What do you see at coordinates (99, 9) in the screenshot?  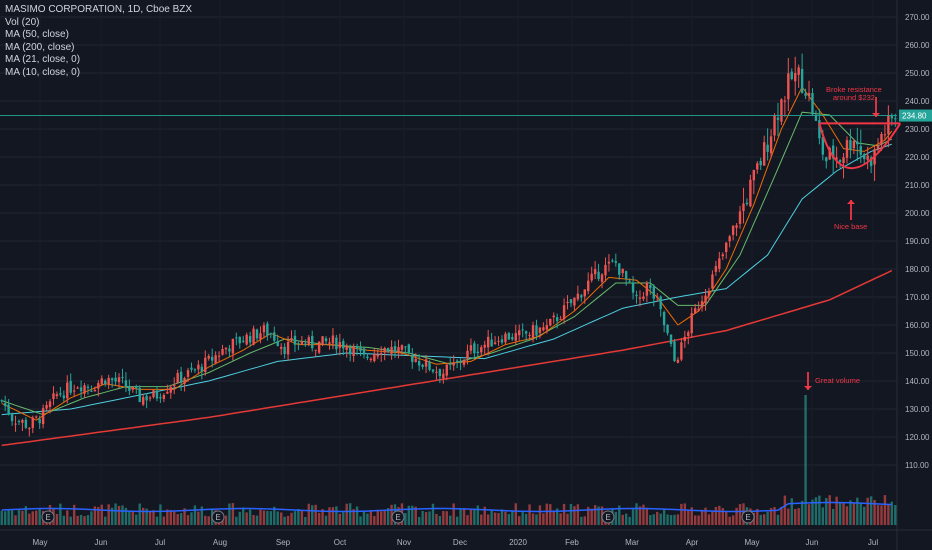 I see `symbol-title: MASIMO CORPORATION, 1D, Cboe BZX` at bounding box center [99, 9].